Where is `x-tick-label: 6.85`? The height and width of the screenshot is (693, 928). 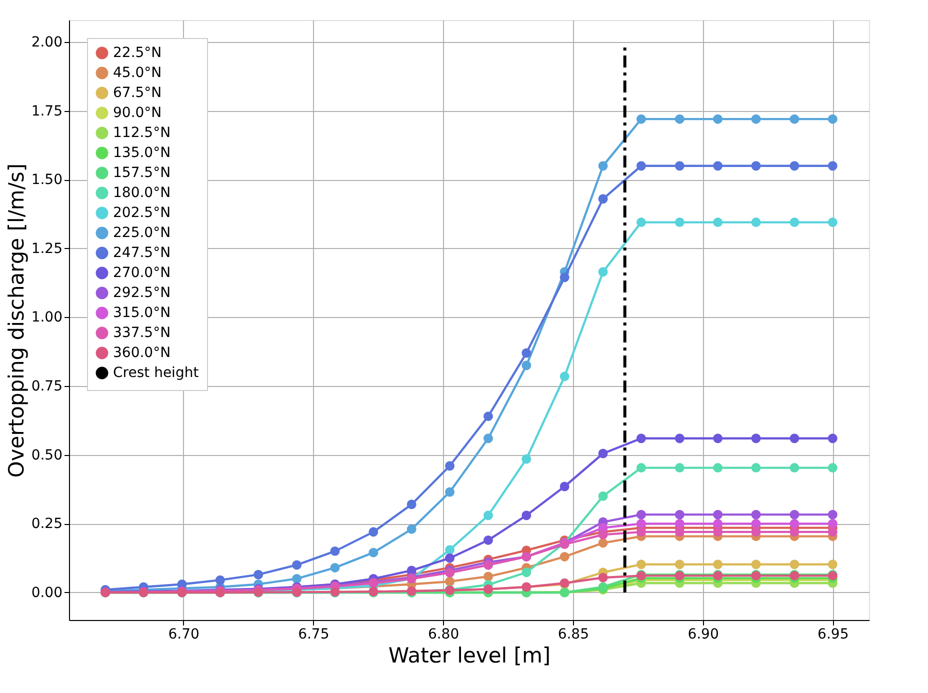
x-tick-label: 6.85 is located at coordinates (573, 634).